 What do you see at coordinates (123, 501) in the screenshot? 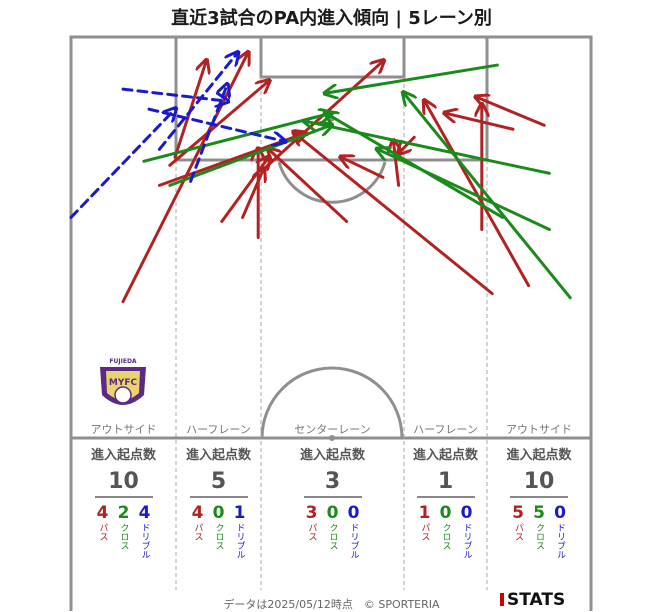
I see `lane-stats-left-outside: 進入起点数 10 4 パス 2 クロス 4 ドリブル` at bounding box center [123, 501].